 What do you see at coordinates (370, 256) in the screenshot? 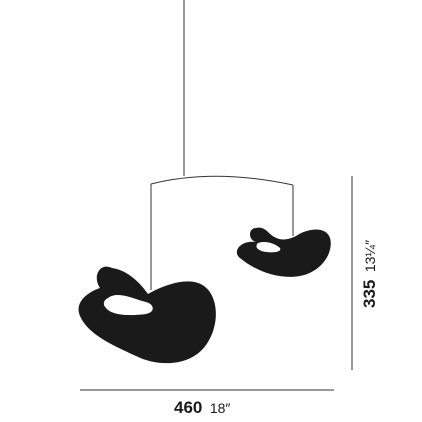
I see `height-imperial-value: 13¼″` at bounding box center [370, 256].